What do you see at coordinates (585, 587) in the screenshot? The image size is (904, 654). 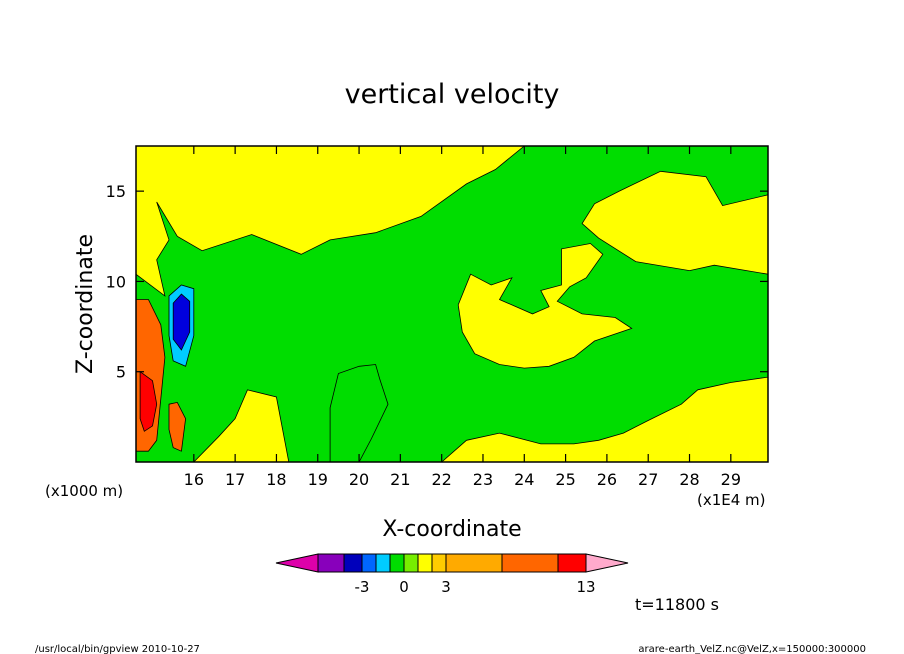 I see `colorbar-label: 13` at bounding box center [585, 587].